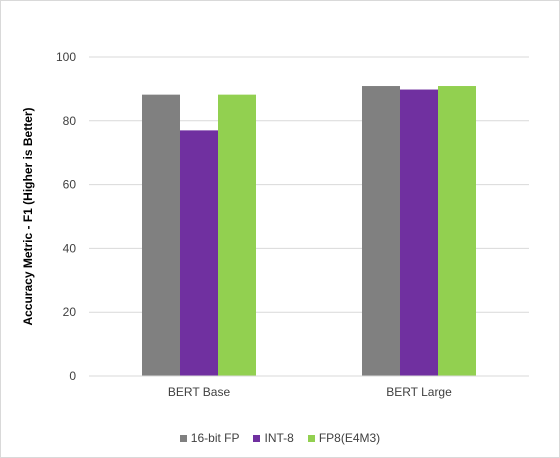  Describe the element at coordinates (70, 185) in the screenshot. I see `y-tick-label: 60` at that location.